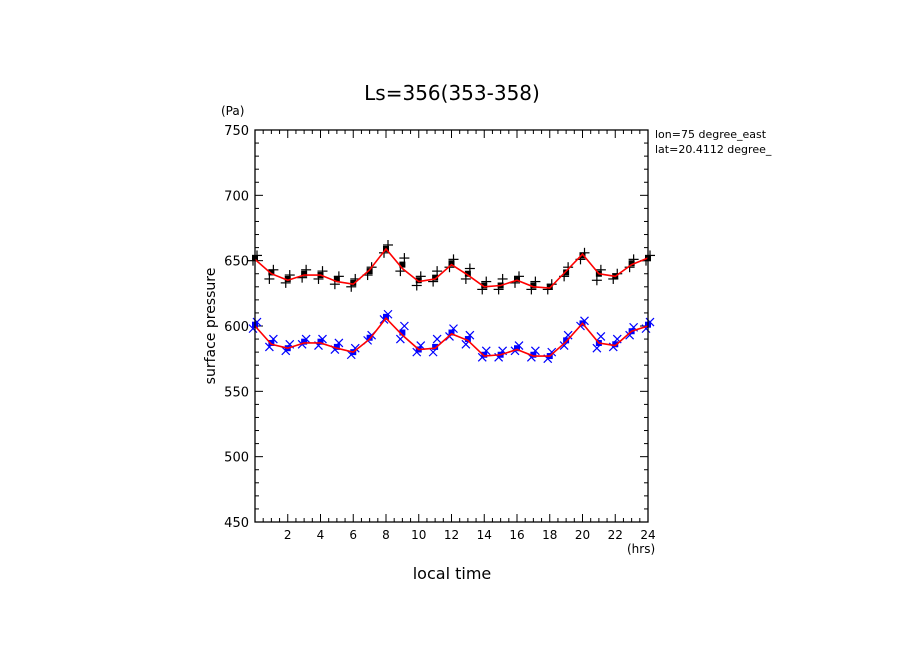  Describe the element at coordinates (451, 301) in the screenshot. I see `data-marks` at that location.